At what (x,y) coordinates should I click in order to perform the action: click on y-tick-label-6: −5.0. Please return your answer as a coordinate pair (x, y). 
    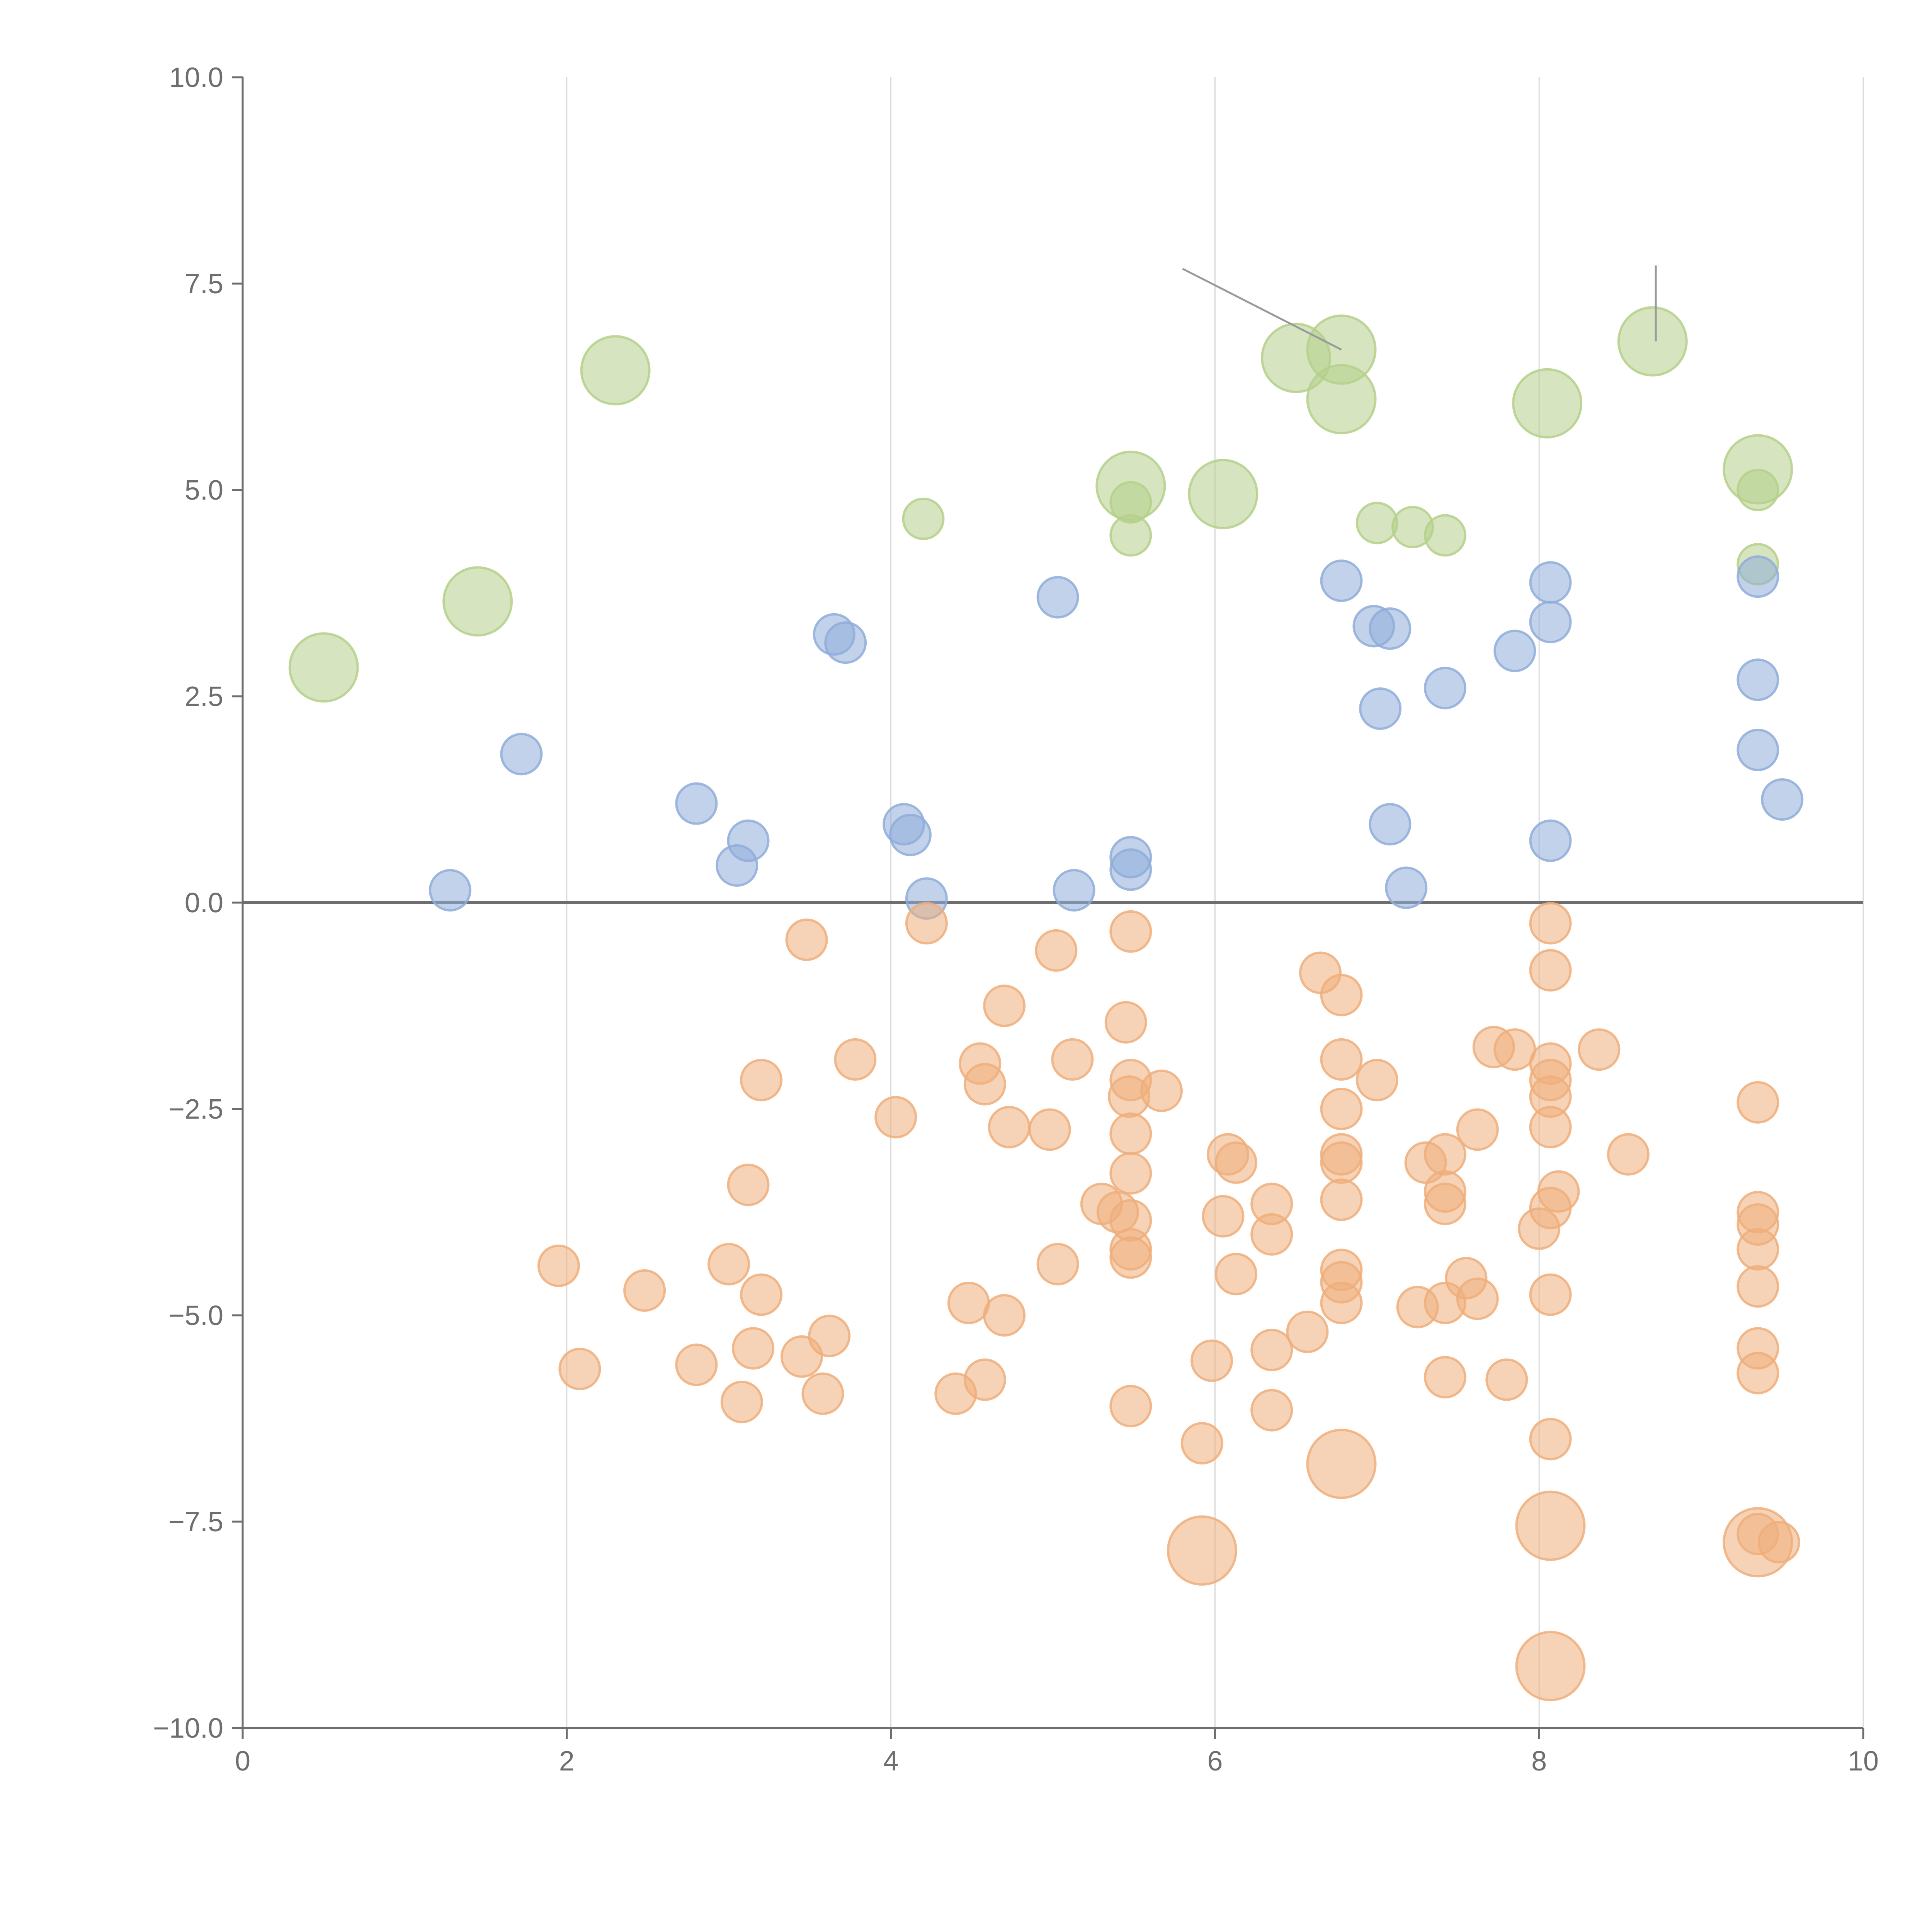
    Looking at the image, I should click on (196, 1315).